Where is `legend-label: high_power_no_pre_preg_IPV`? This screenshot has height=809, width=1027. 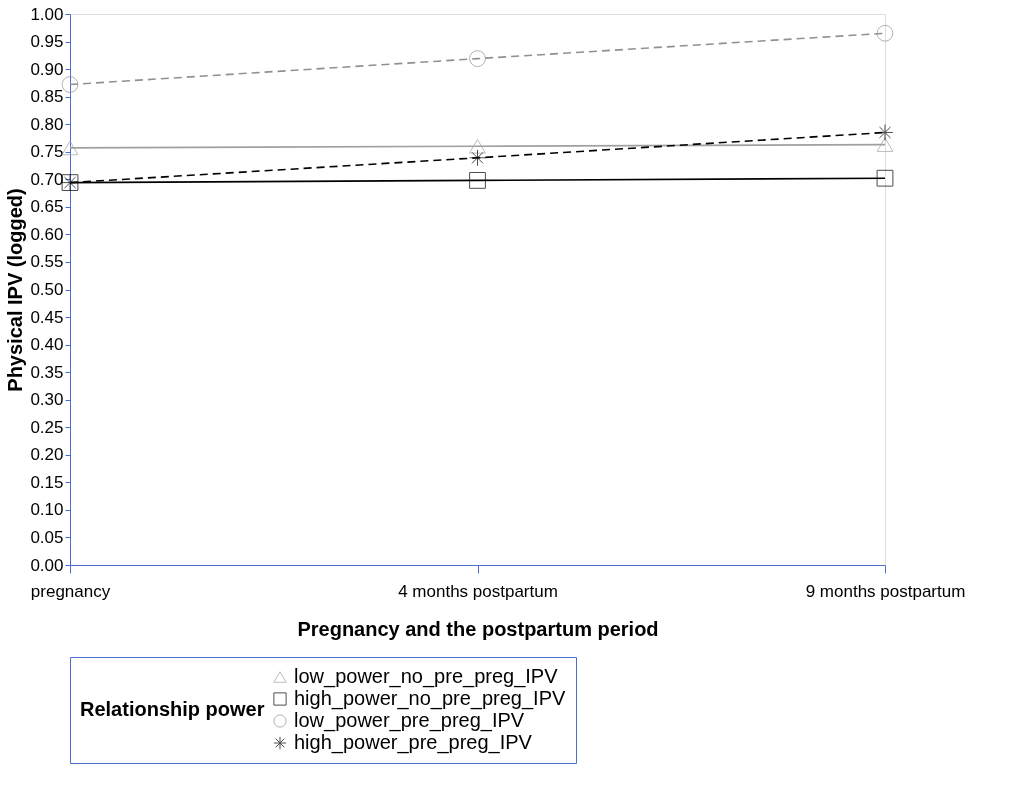
legend-label: high_power_no_pre_preg_IPV is located at coordinates (430, 698).